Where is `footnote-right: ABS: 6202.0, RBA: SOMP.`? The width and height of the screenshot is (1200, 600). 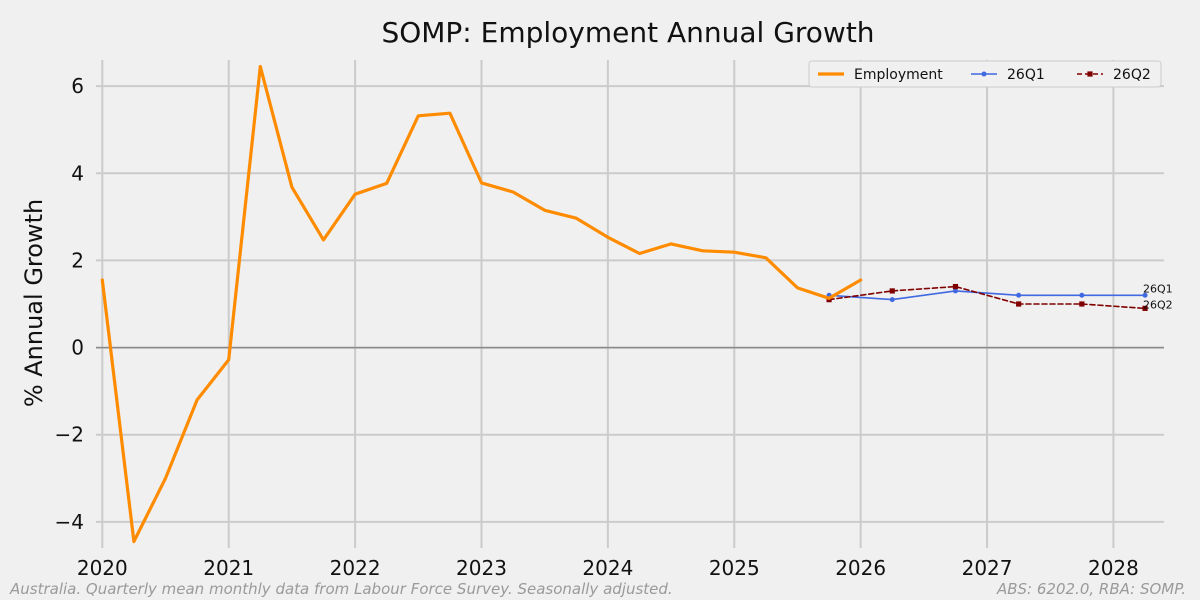 footnote-right: ABS: 6202.0, RBA: SOMP. is located at coordinates (1091, 589).